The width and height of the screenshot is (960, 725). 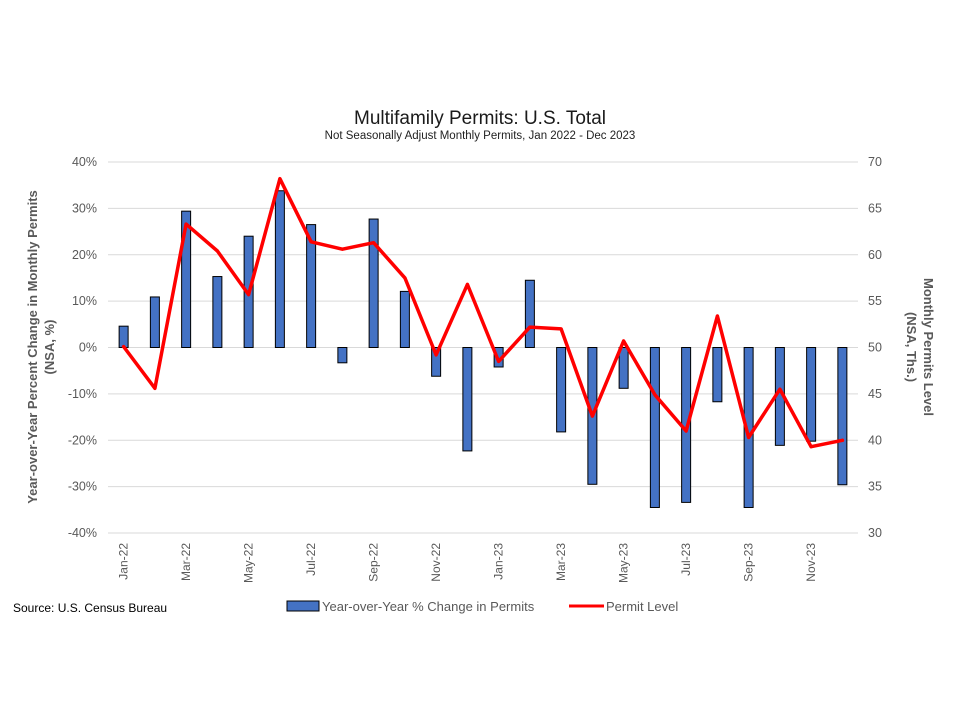 I want to click on left-tick-label: -20%, so click(x=82, y=440).